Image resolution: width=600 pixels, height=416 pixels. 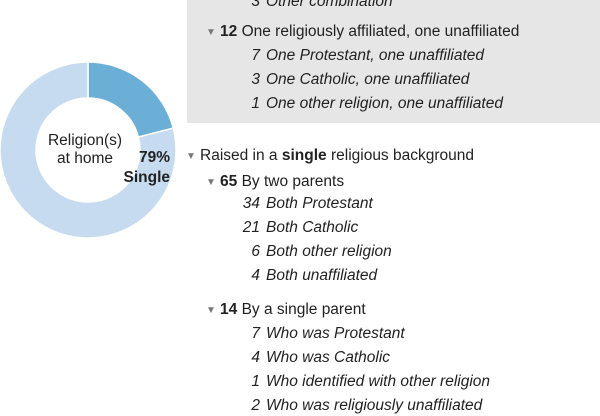 I want to click on single-label-pre: Raised in a, so click(x=241, y=155).